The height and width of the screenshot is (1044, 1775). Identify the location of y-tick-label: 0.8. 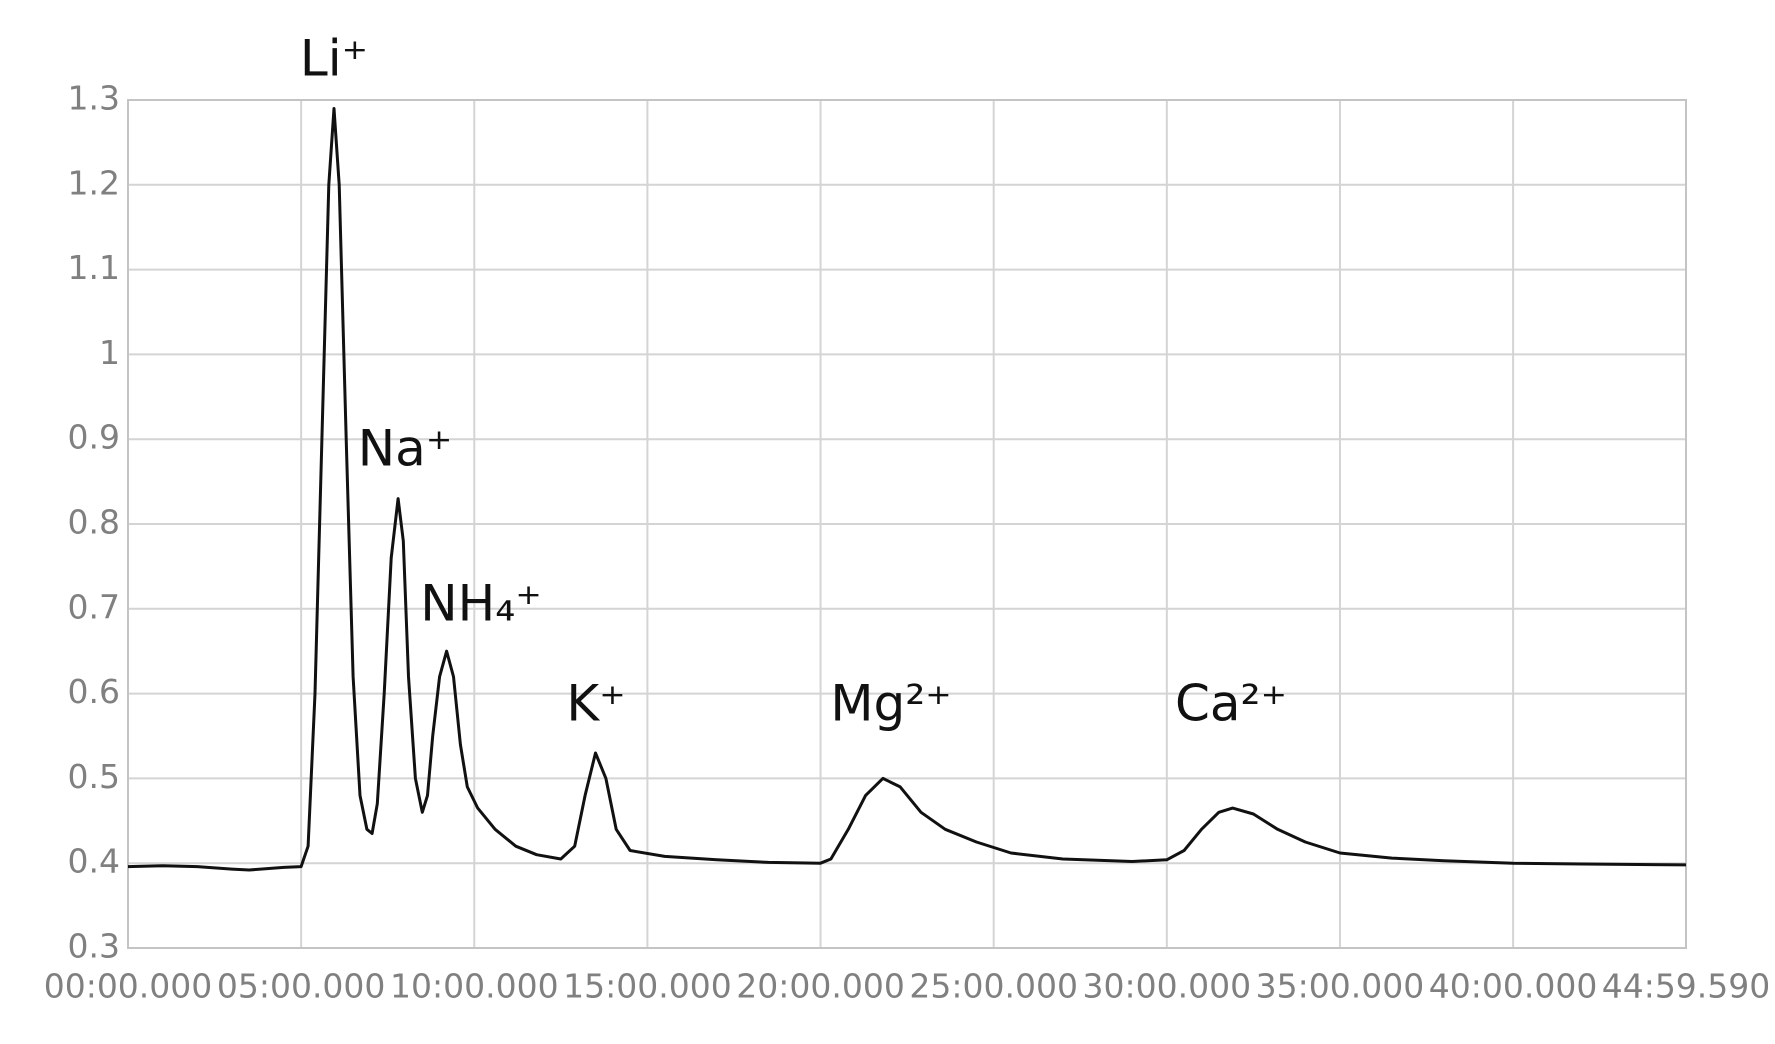
(94, 522).